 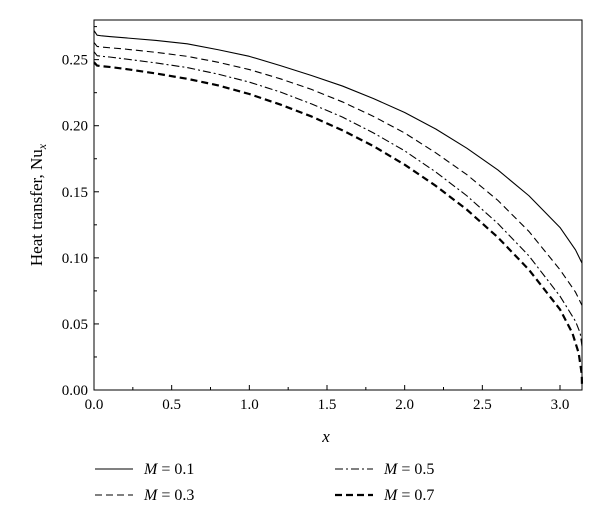 I want to click on y-tick-label: 0.25, so click(x=75, y=61).